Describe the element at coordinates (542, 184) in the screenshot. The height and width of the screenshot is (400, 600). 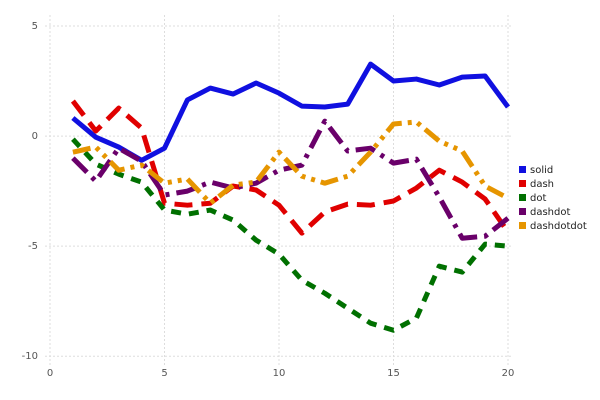
I see `legend-label: dash` at that location.